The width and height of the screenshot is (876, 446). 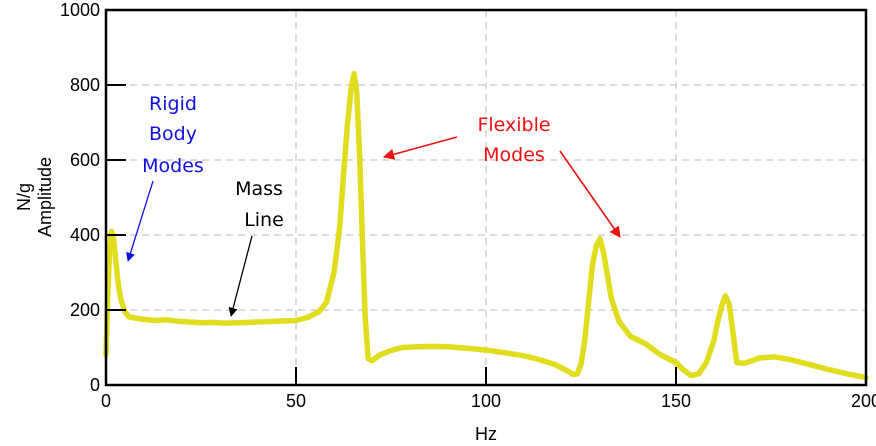 I want to click on y-axis-title-unit: N/g, so click(x=24, y=197).